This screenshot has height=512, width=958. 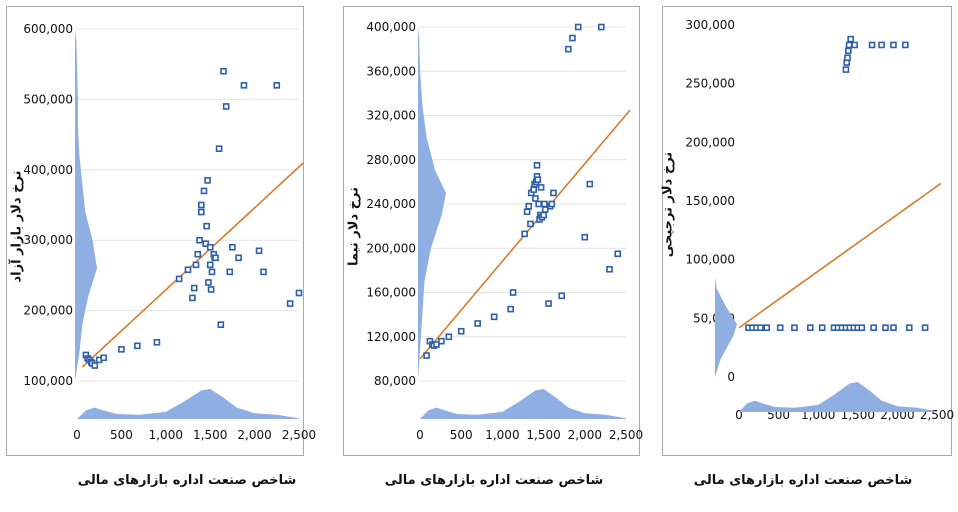 I want to click on y-tick-label: 500,000, so click(x=48, y=99).